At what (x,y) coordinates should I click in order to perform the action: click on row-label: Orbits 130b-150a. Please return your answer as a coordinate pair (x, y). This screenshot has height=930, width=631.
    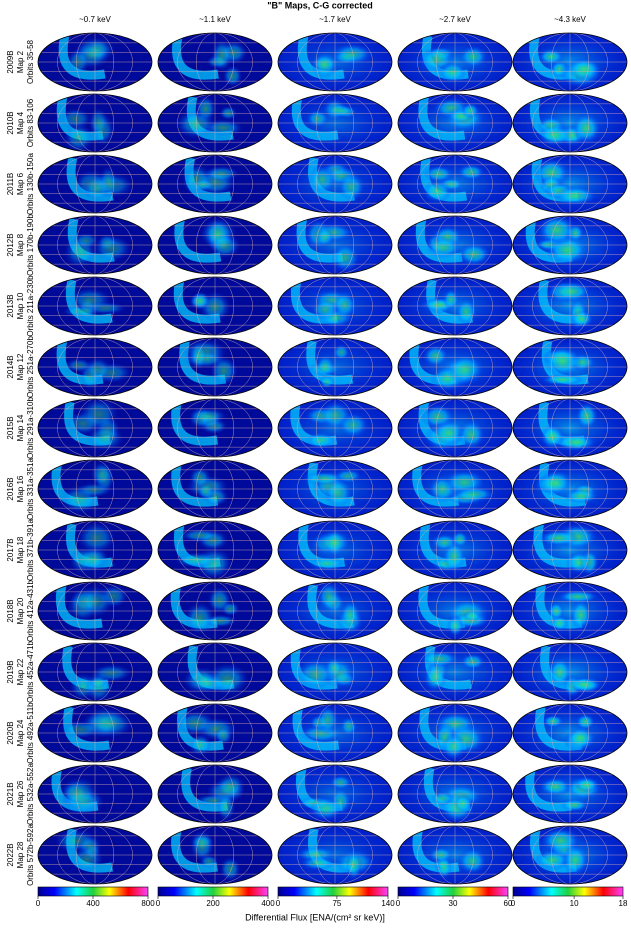
    Looking at the image, I should click on (30, 184).